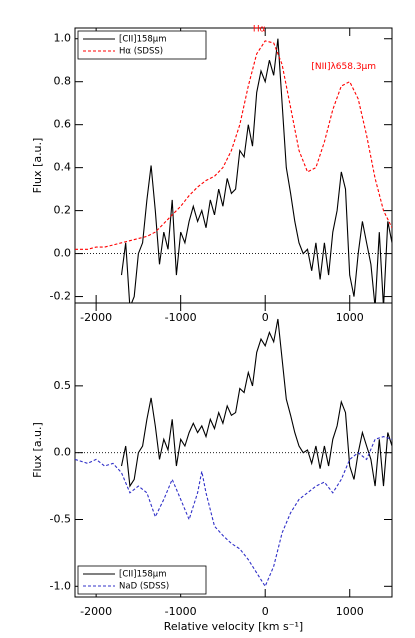  I want to click on y-tick-label: 0.4, so click(63, 167).